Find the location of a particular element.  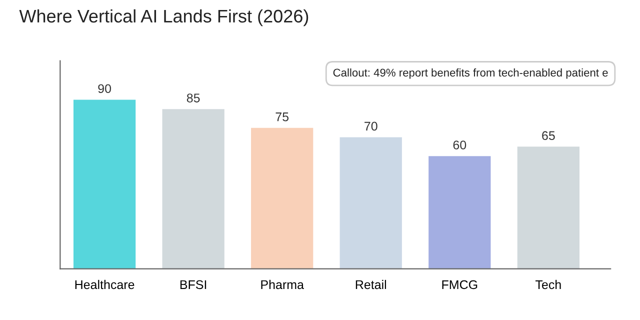

data-label: 75 is located at coordinates (282, 117).